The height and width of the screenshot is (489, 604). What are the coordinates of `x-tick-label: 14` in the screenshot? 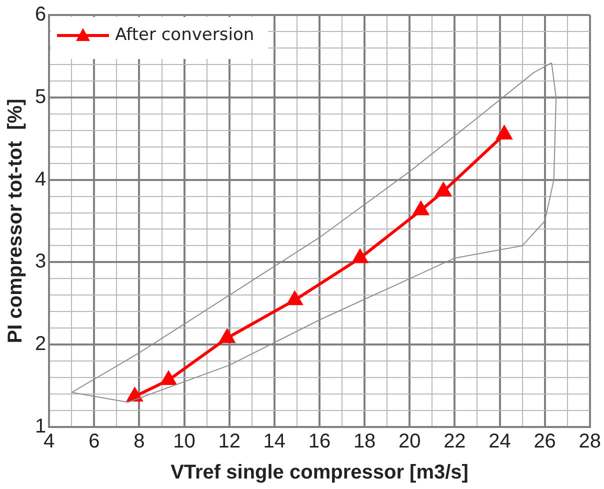 It's located at (274, 441).